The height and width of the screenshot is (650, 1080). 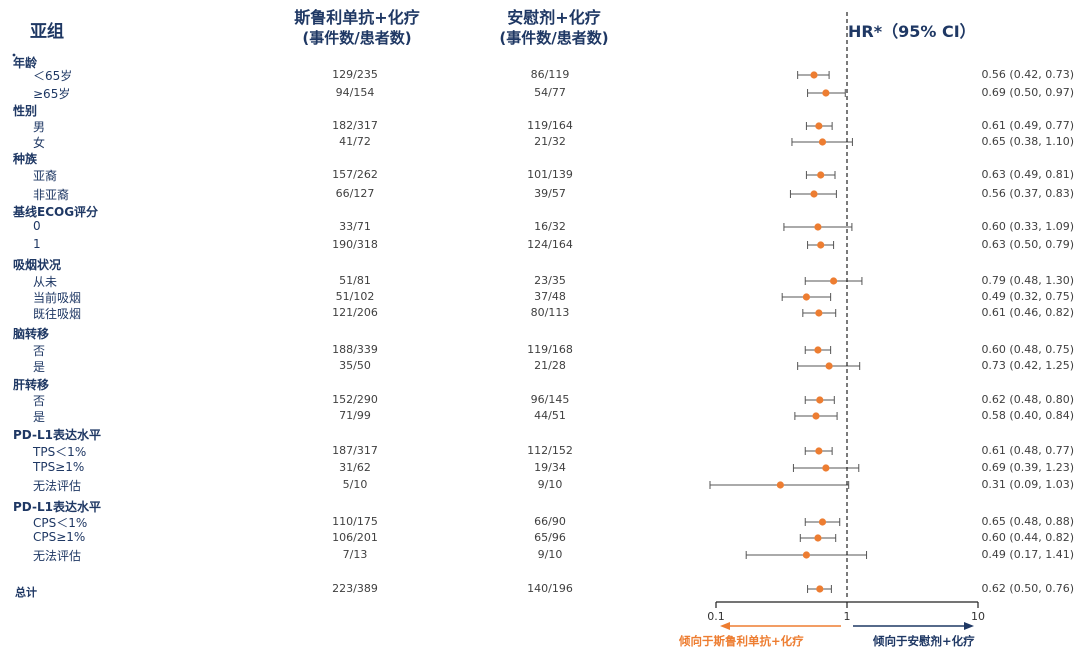 What do you see at coordinates (716, 616) in the screenshot?
I see `x-tick-label: 0.1` at bounding box center [716, 616].